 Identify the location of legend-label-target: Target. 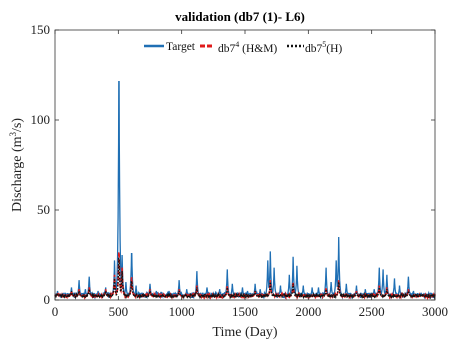
(181, 47).